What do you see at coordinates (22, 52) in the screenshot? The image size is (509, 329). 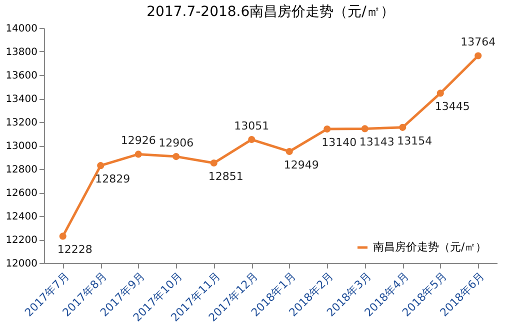 I see `y-tick-label: 13800` at bounding box center [22, 52].